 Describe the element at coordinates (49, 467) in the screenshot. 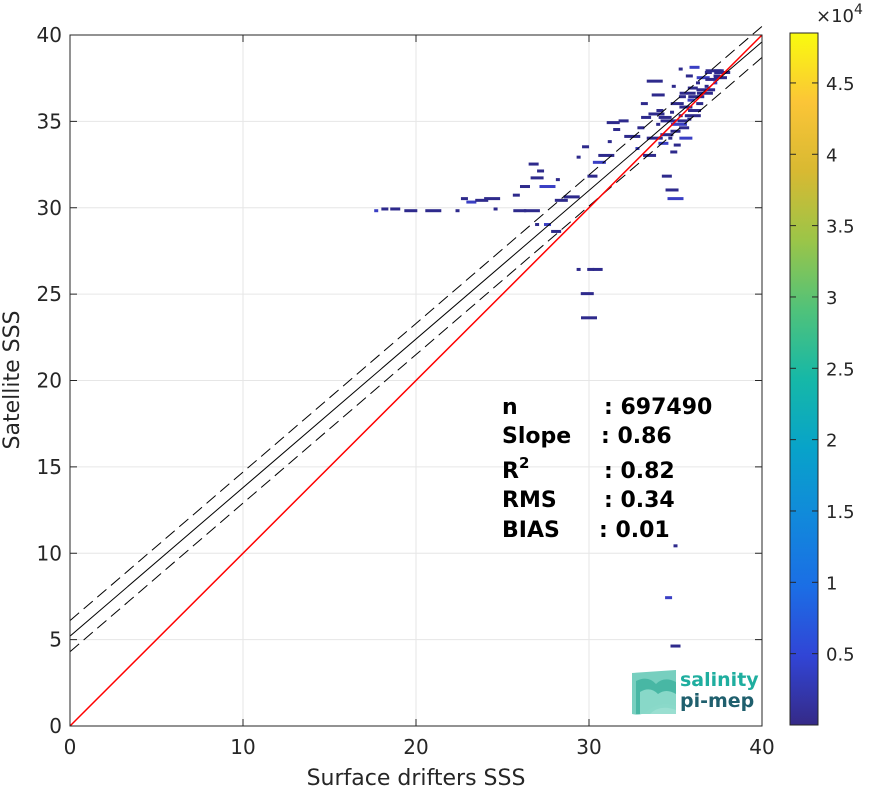

I see `y-tick-label: 15` at that location.